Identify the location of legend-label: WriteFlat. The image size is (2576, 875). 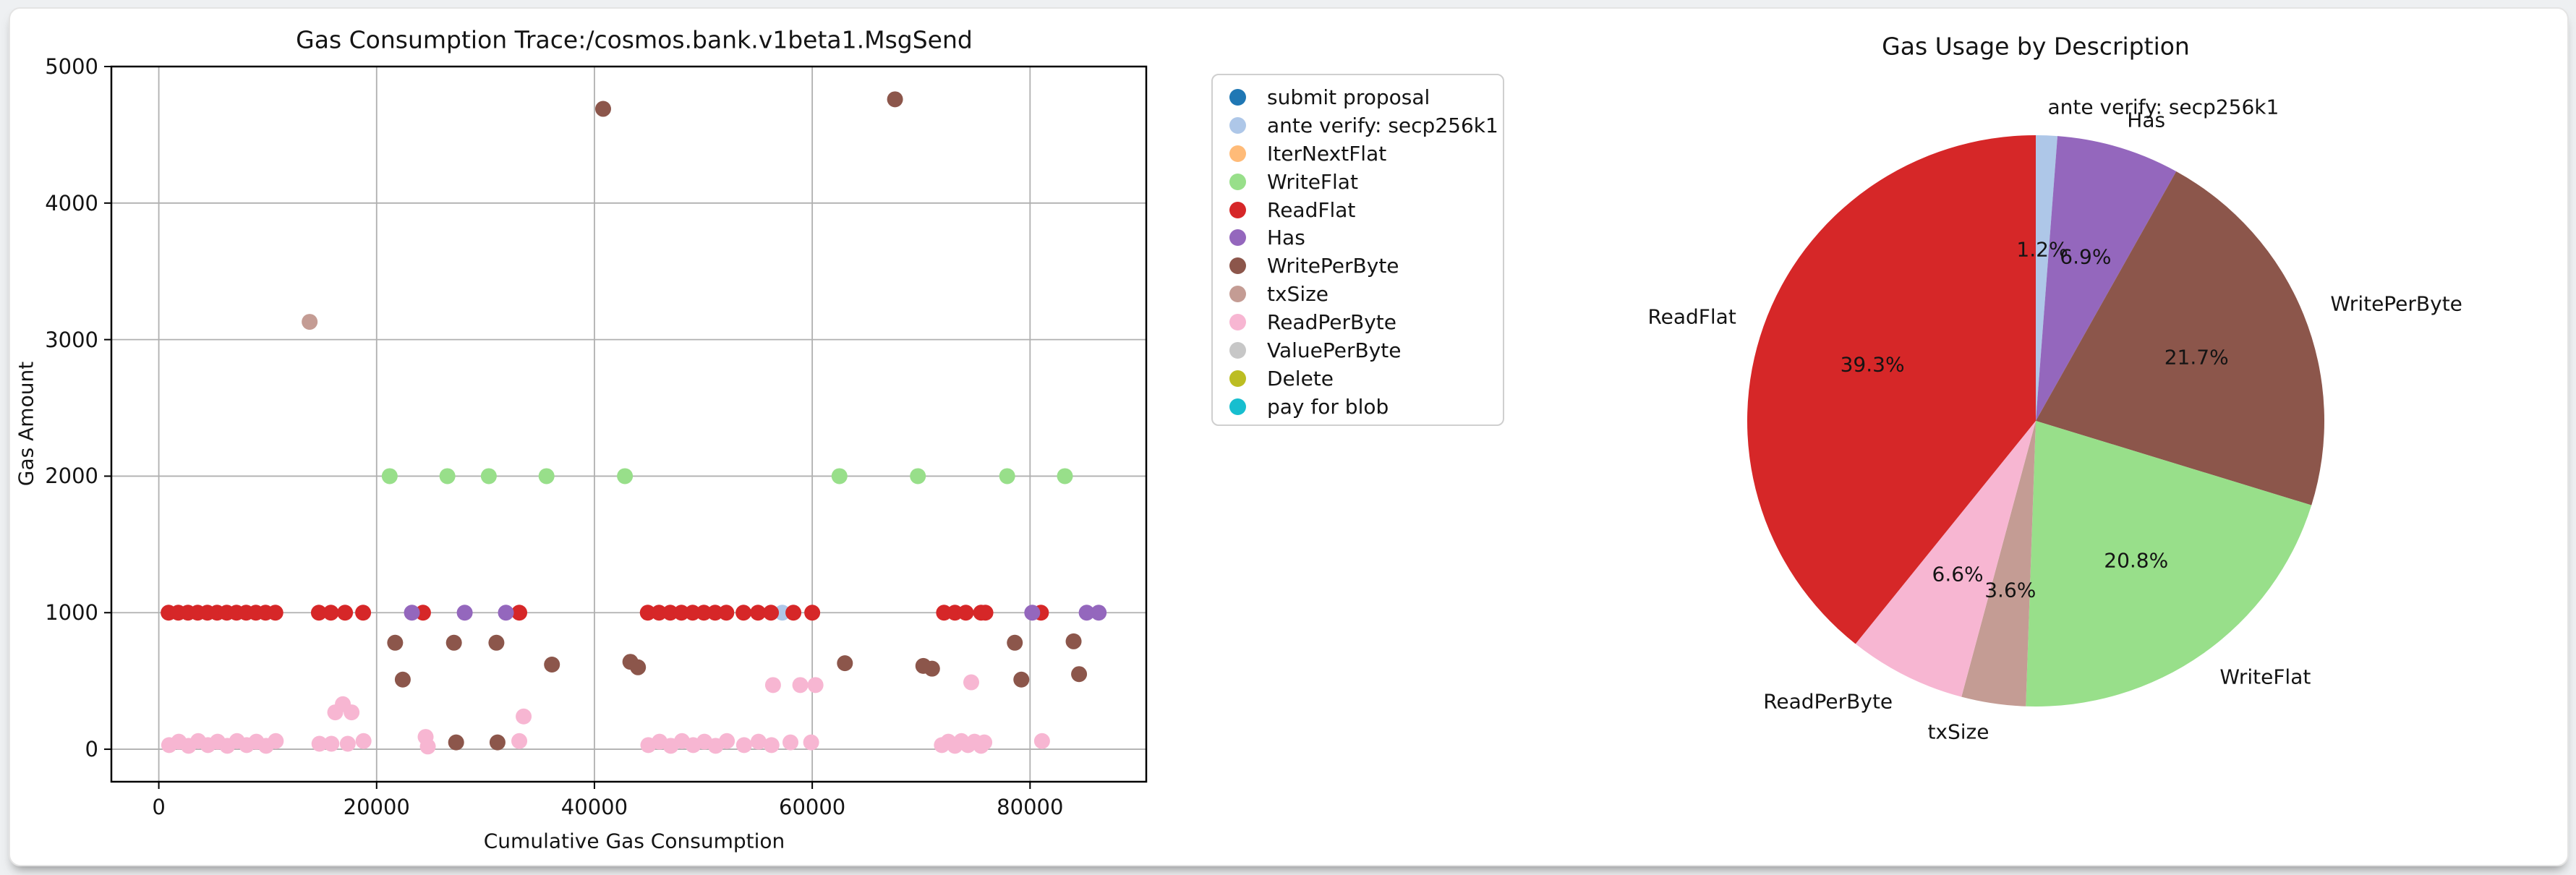
(1312, 181).